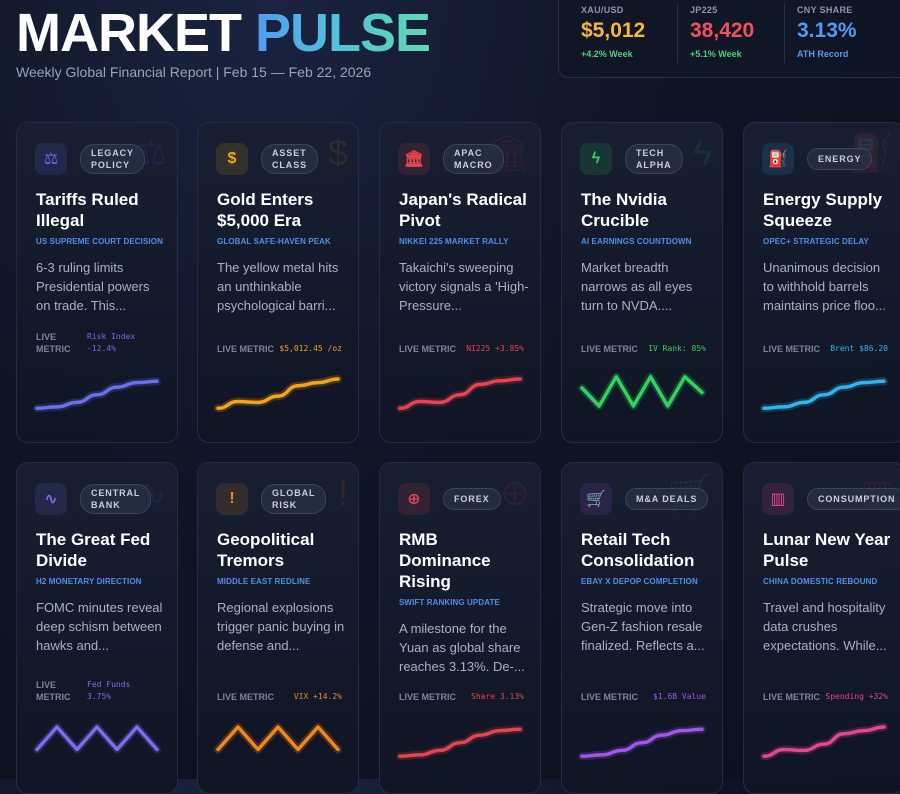 This screenshot has width=900, height=794. Describe the element at coordinates (51, 159) in the screenshot. I see `scale-icon: ⚖` at that location.